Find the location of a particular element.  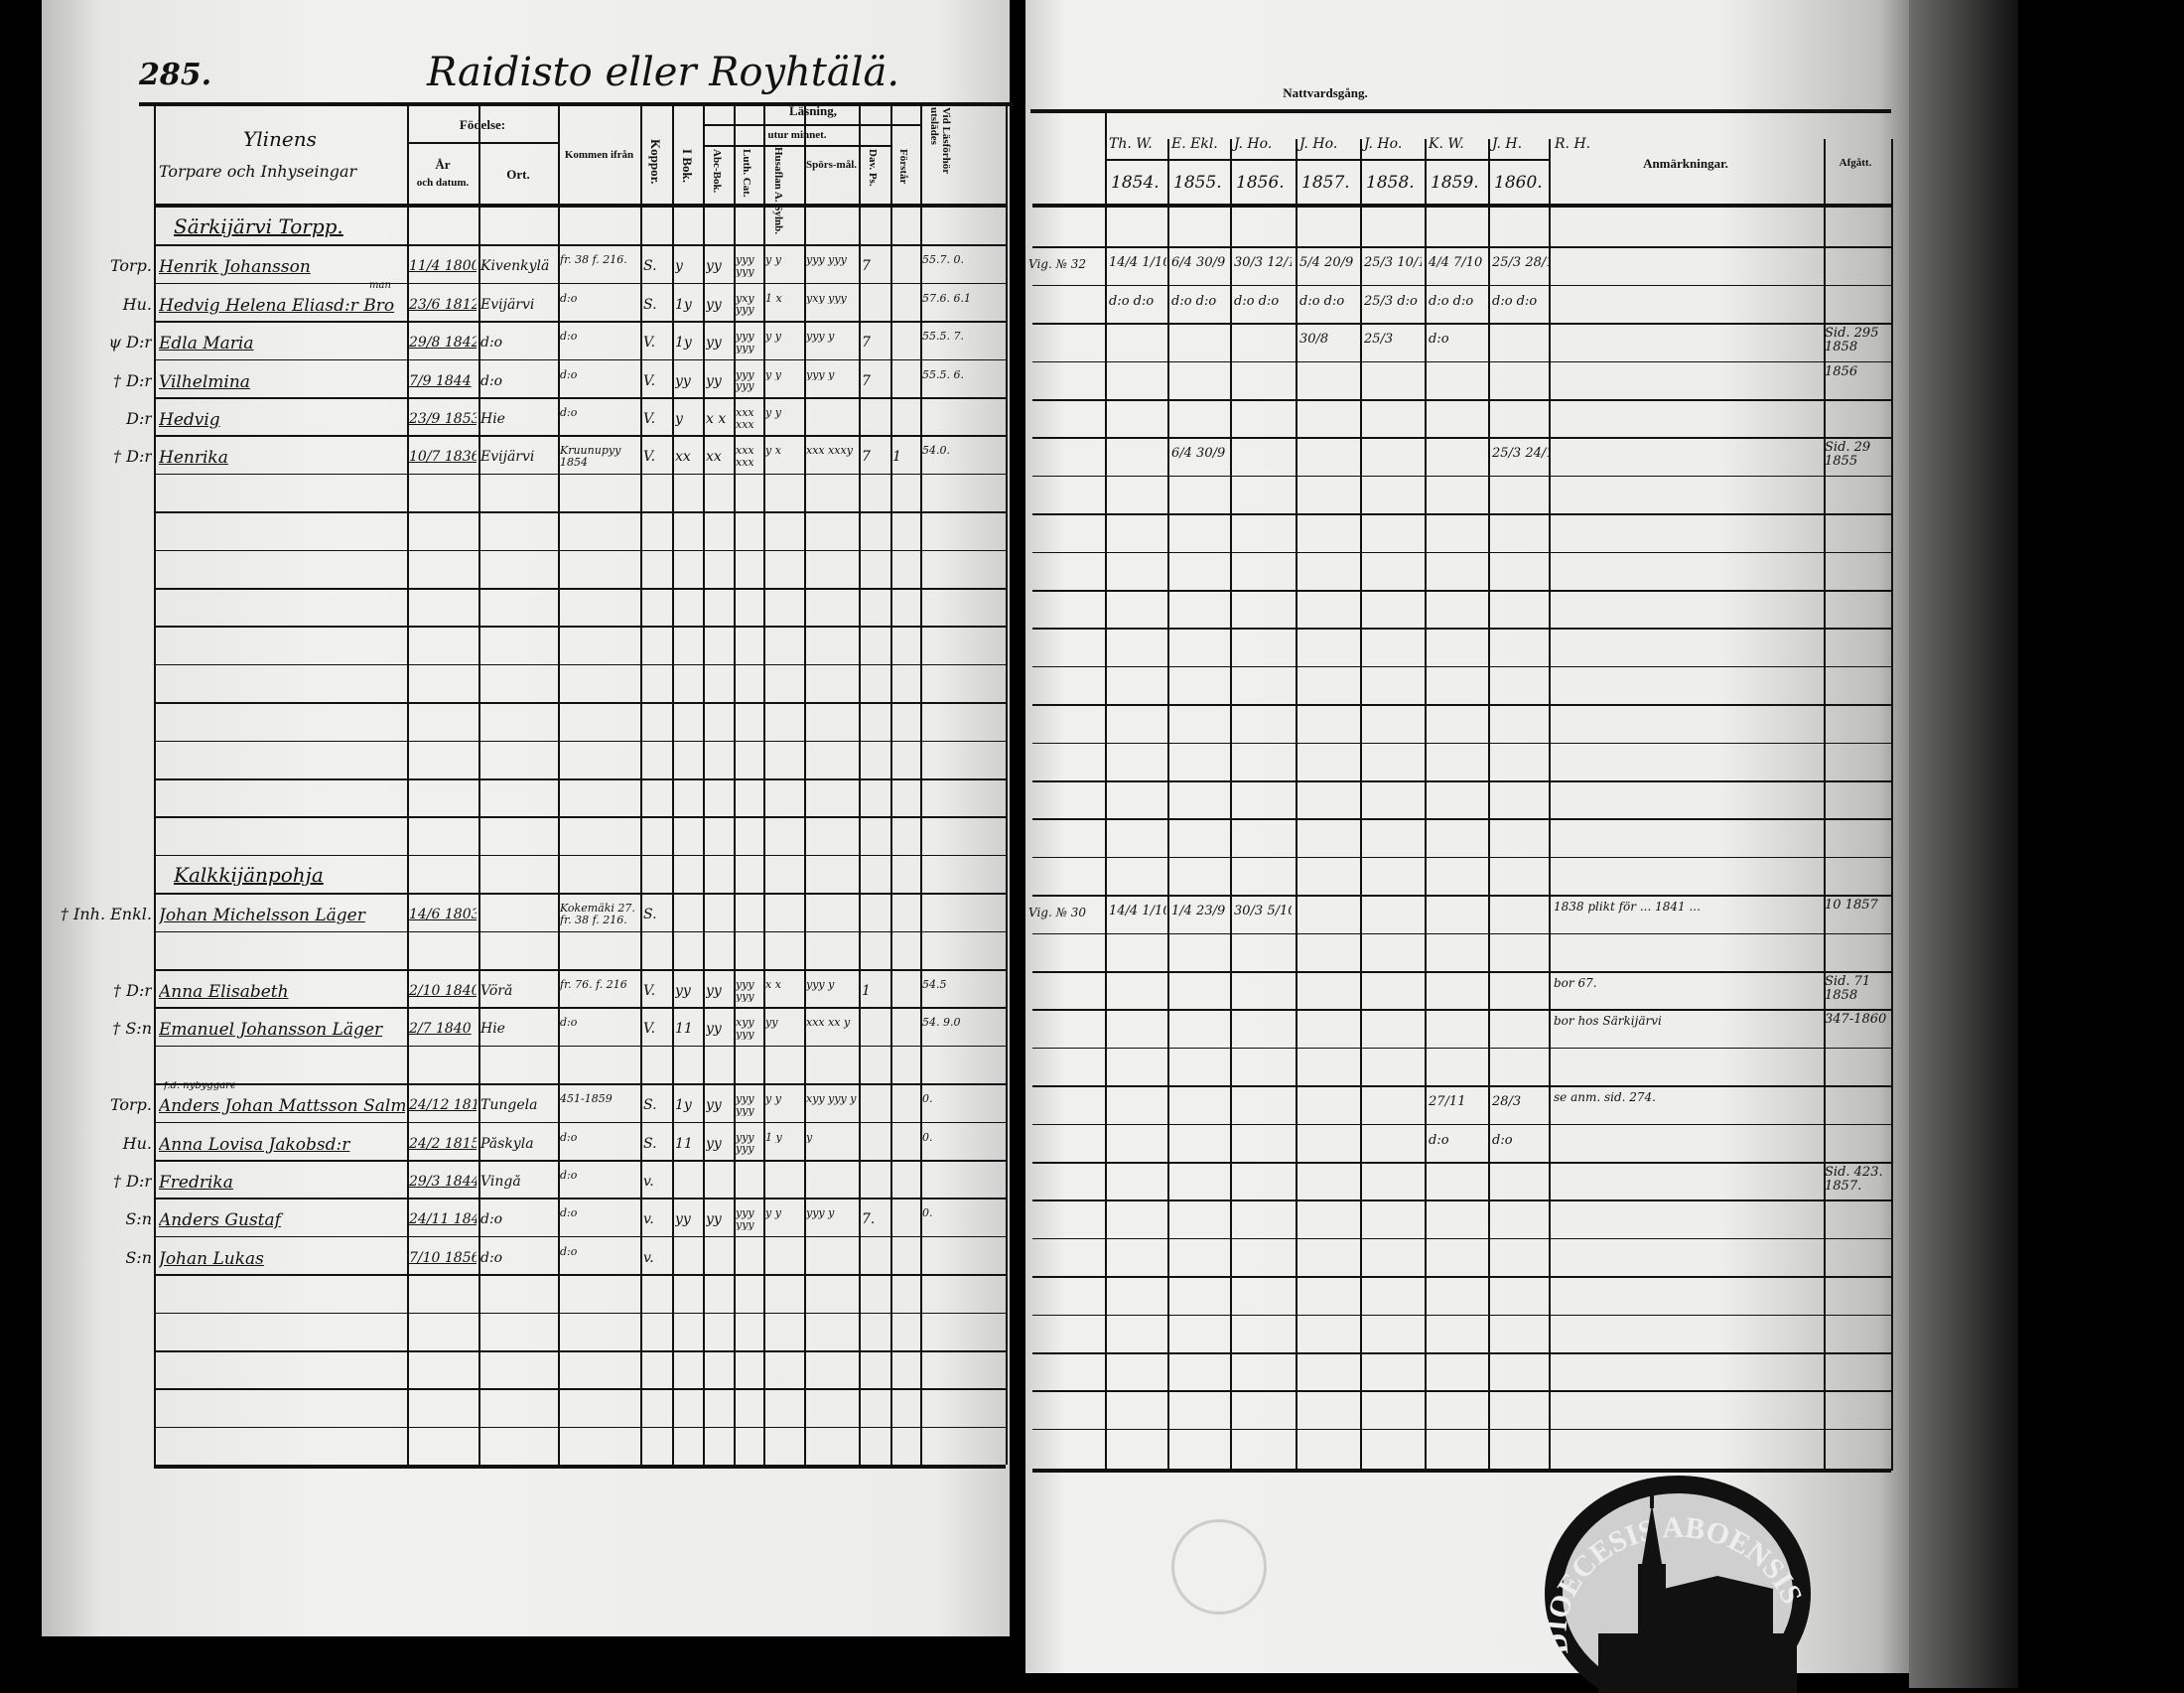

header-ar: År is located at coordinates (443, 164).